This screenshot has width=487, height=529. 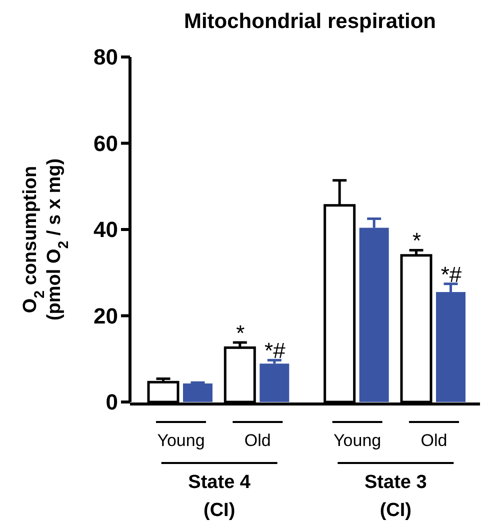 What do you see at coordinates (219, 496) in the screenshot?
I see `text: State 4 (CI)` at bounding box center [219, 496].